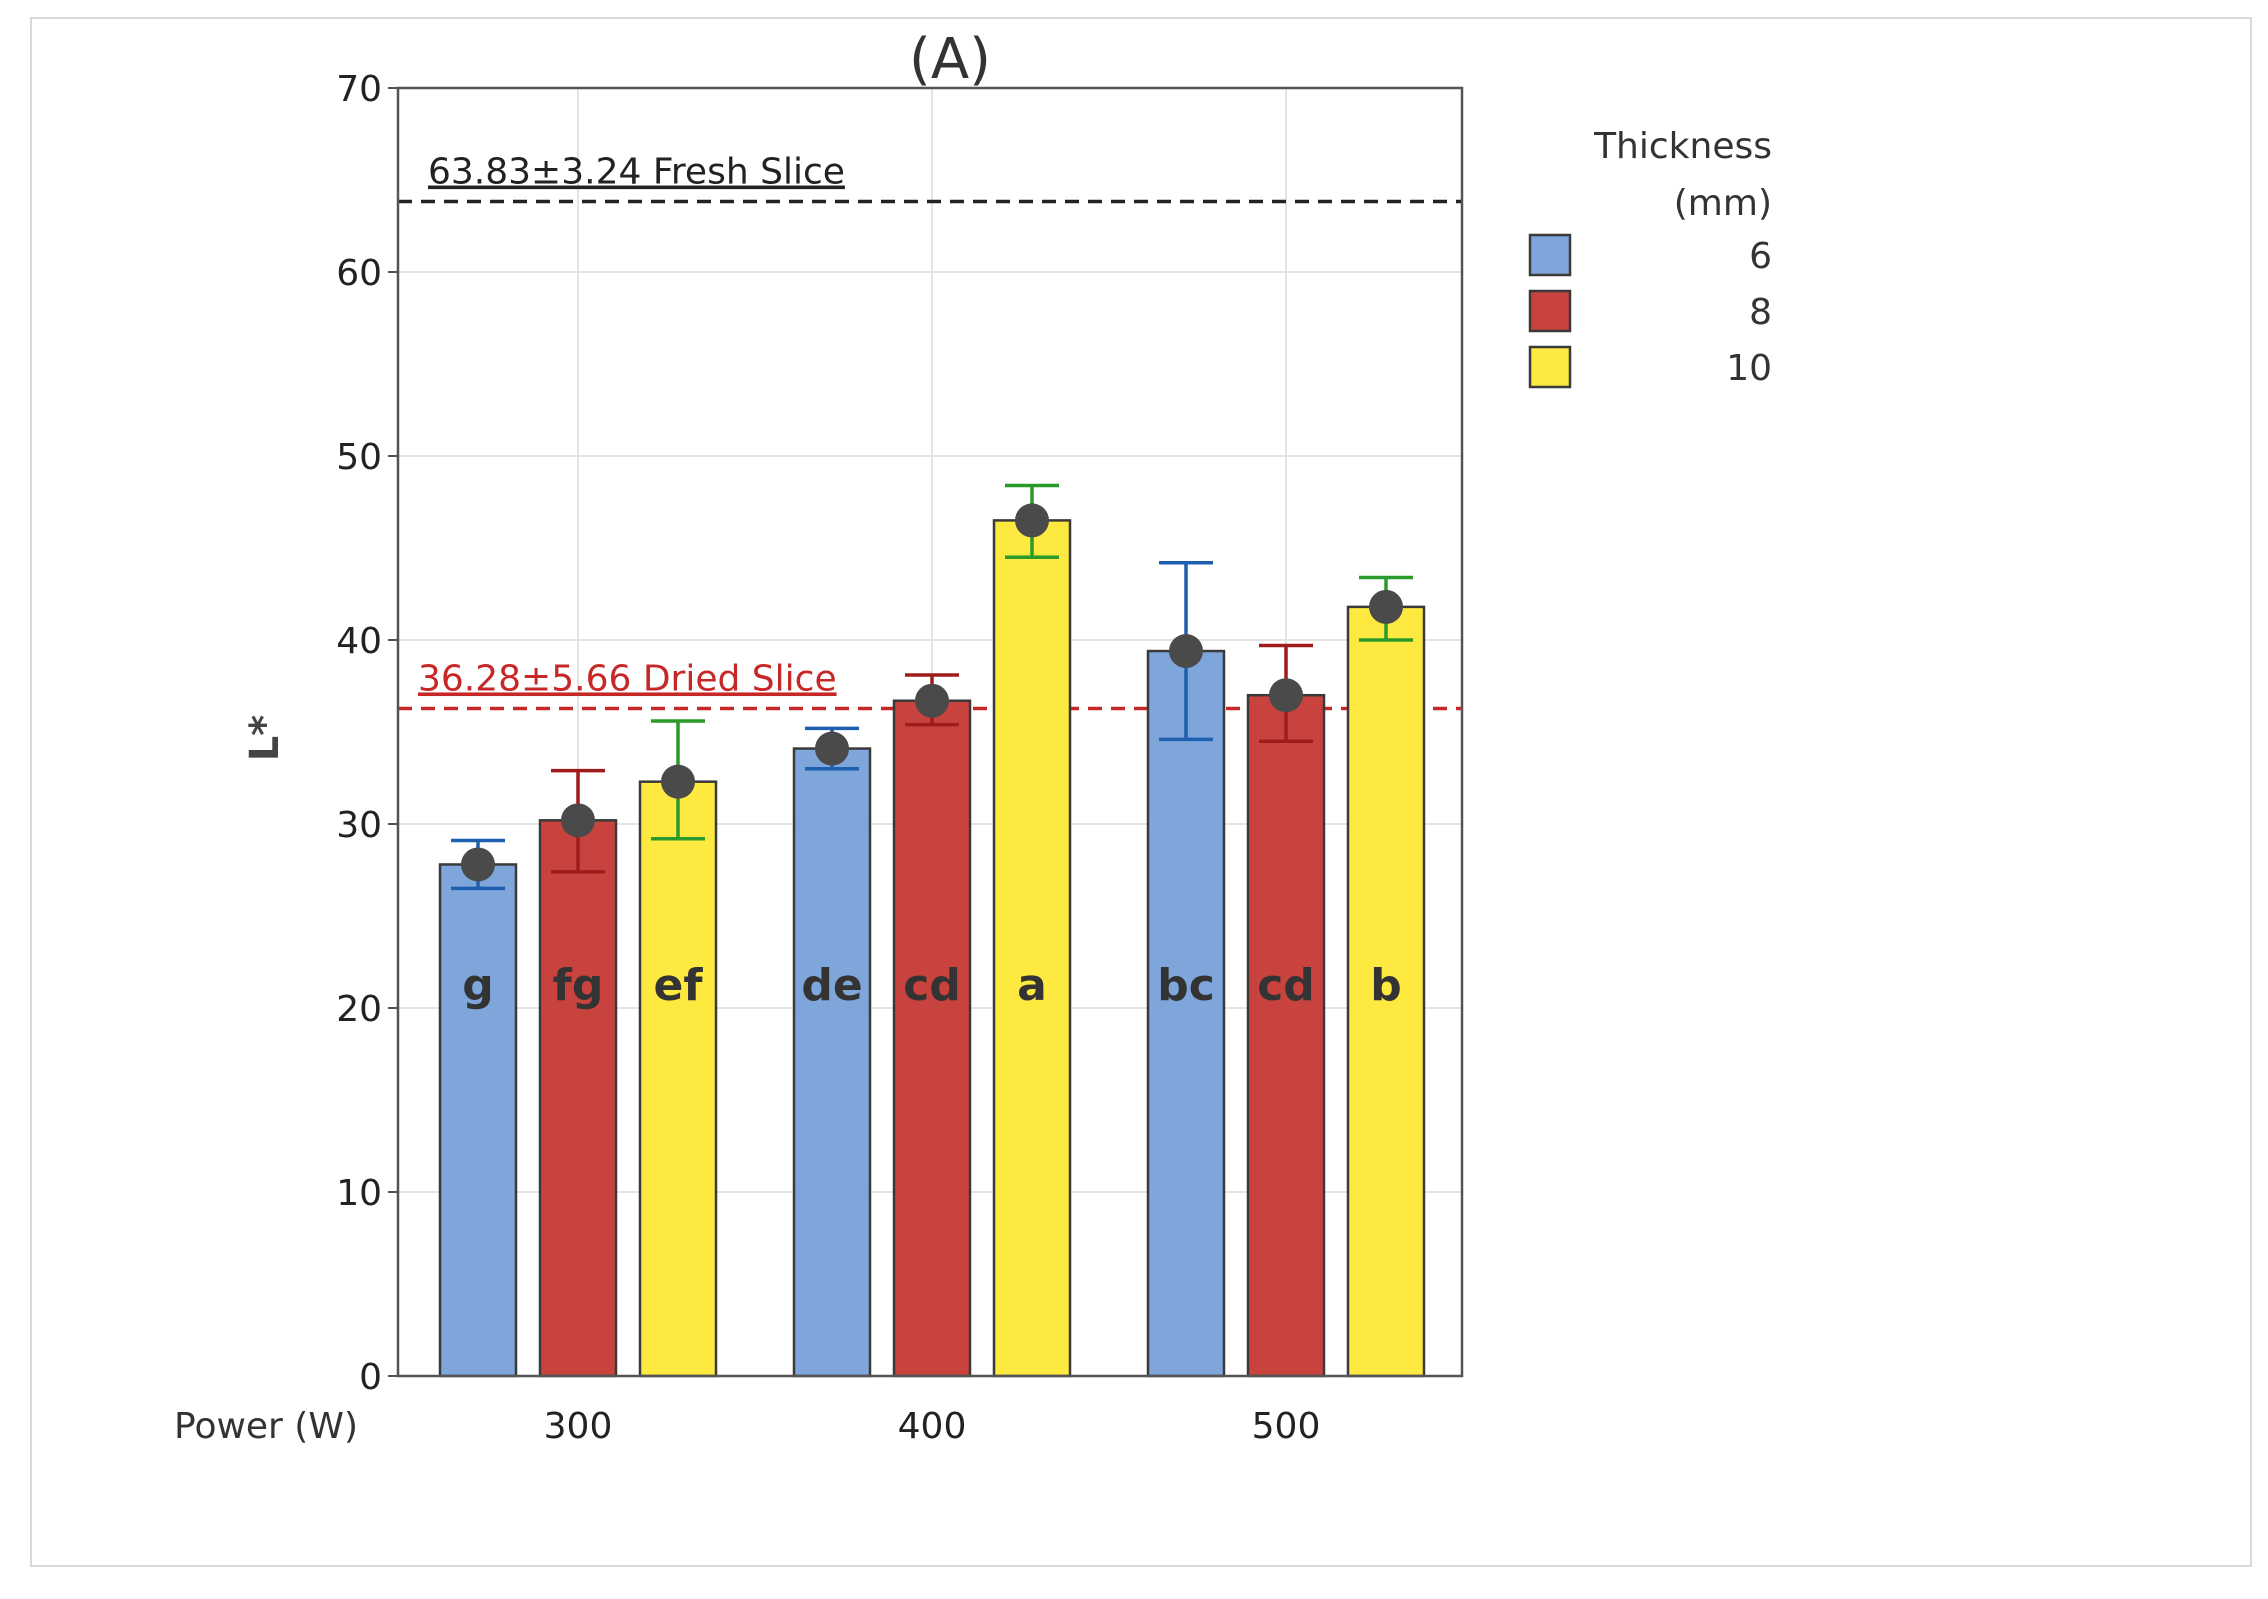 Image resolution: width=2268 pixels, height=1599 pixels. I want to click on error-bars, so click(932, 687).